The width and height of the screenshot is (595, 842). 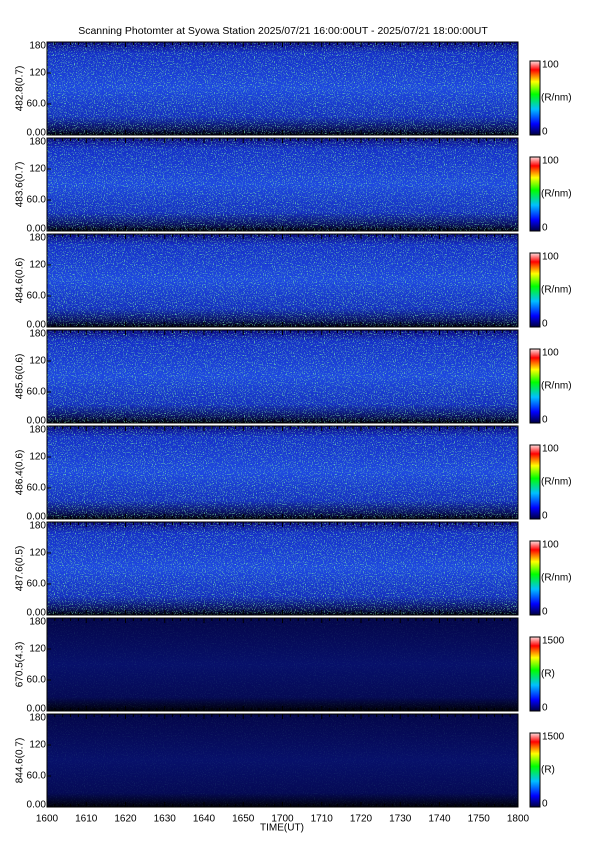 What do you see at coordinates (243, 819) in the screenshot?
I see `x-tick-label: 1650` at bounding box center [243, 819].